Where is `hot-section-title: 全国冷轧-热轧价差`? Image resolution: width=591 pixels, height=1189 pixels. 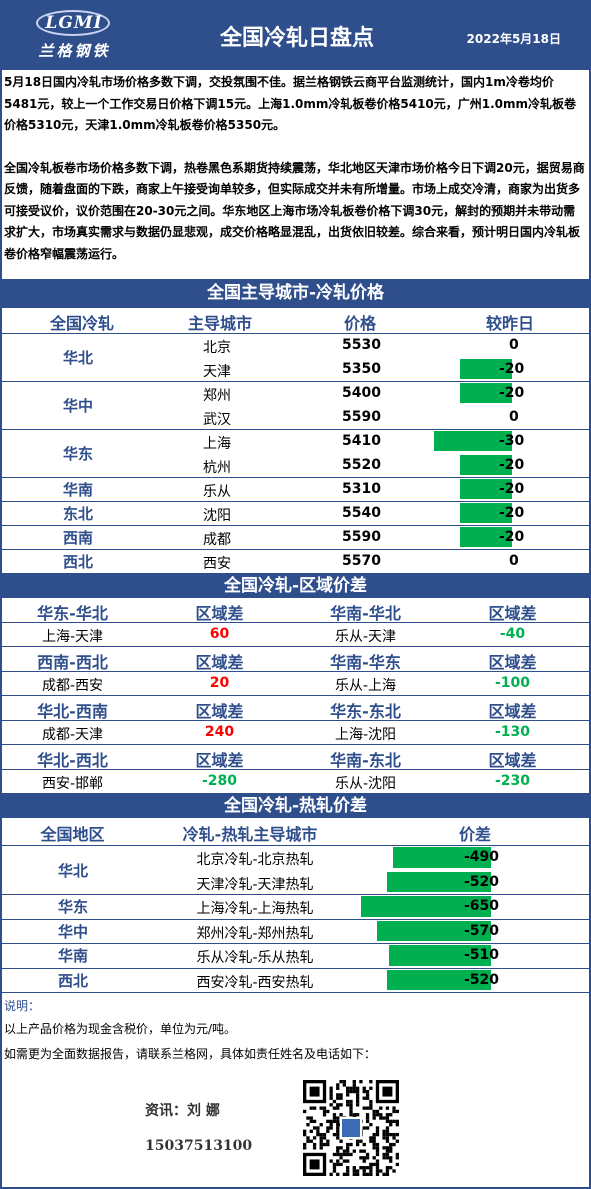 hot-section-title: 全国冷轧-热轧价差 is located at coordinates (295, 806).